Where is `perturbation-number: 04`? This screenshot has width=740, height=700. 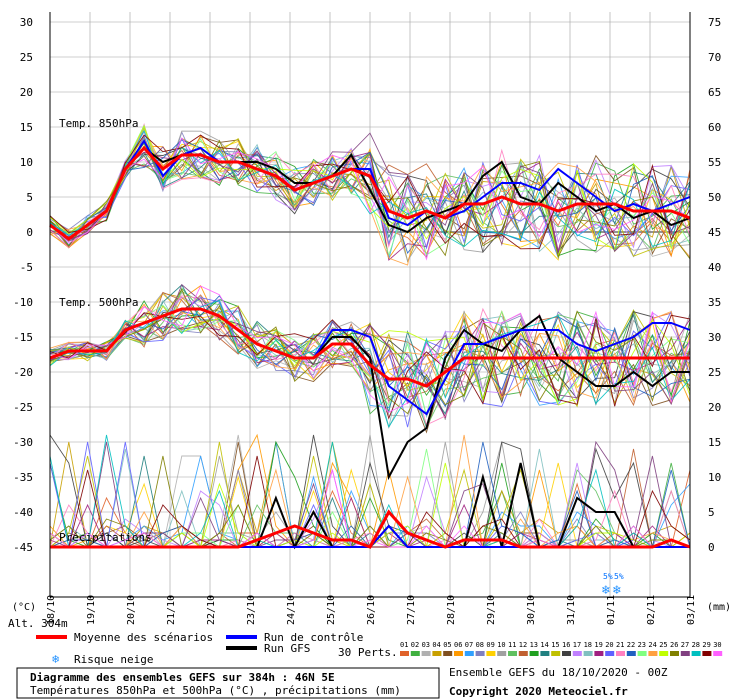
perturbation-number: 04 is located at coordinates (436, 645).